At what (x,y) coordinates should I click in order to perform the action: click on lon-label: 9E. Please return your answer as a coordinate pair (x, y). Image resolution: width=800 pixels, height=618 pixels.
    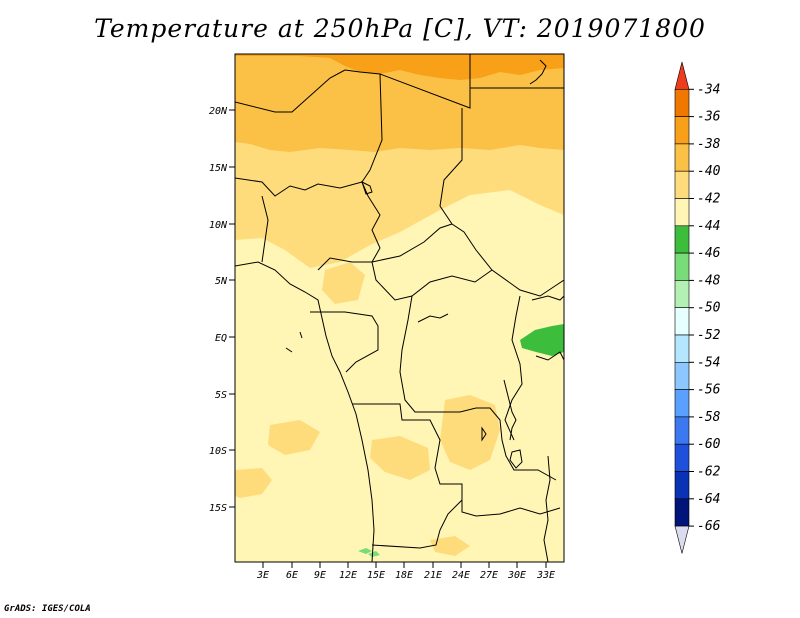
    Looking at the image, I should click on (320, 575).